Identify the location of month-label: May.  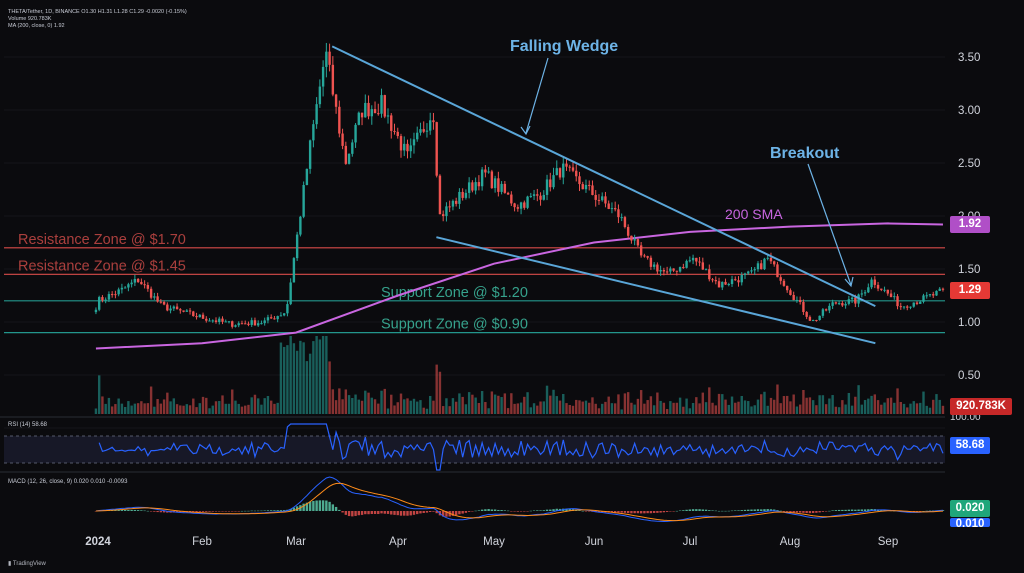
(494, 542).